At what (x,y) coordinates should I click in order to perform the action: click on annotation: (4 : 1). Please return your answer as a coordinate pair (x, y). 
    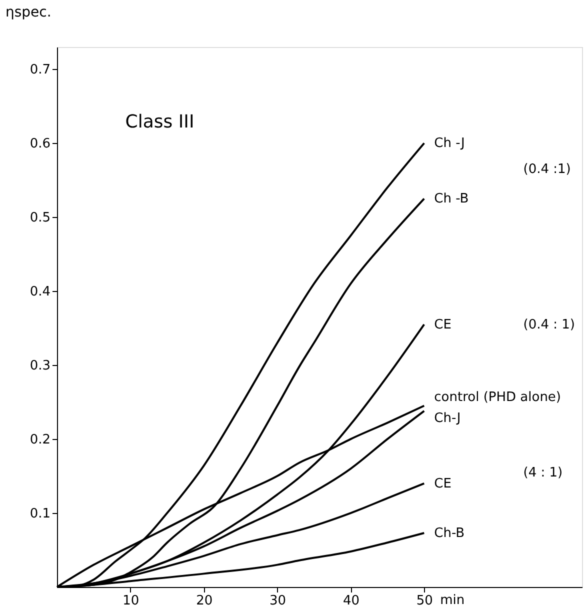
    Looking at the image, I should click on (543, 472).